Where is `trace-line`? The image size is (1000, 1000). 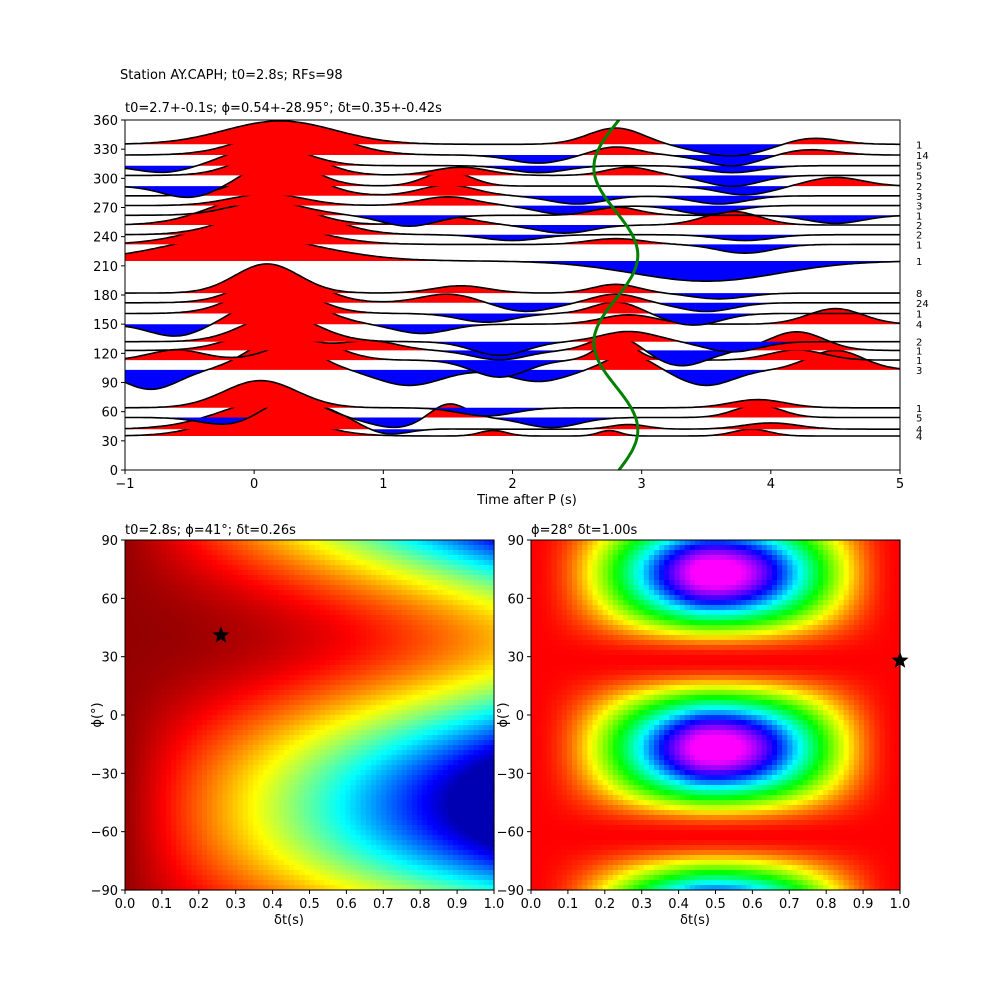 trace-line is located at coordinates (512, 281).